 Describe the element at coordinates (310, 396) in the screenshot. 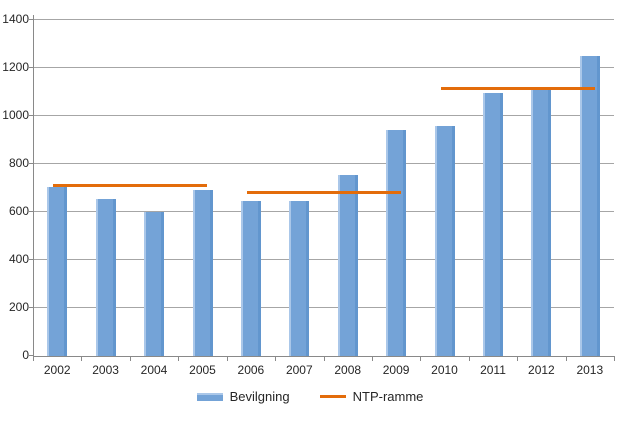

I see `legend: Bevilgning NTP-ramme` at that location.